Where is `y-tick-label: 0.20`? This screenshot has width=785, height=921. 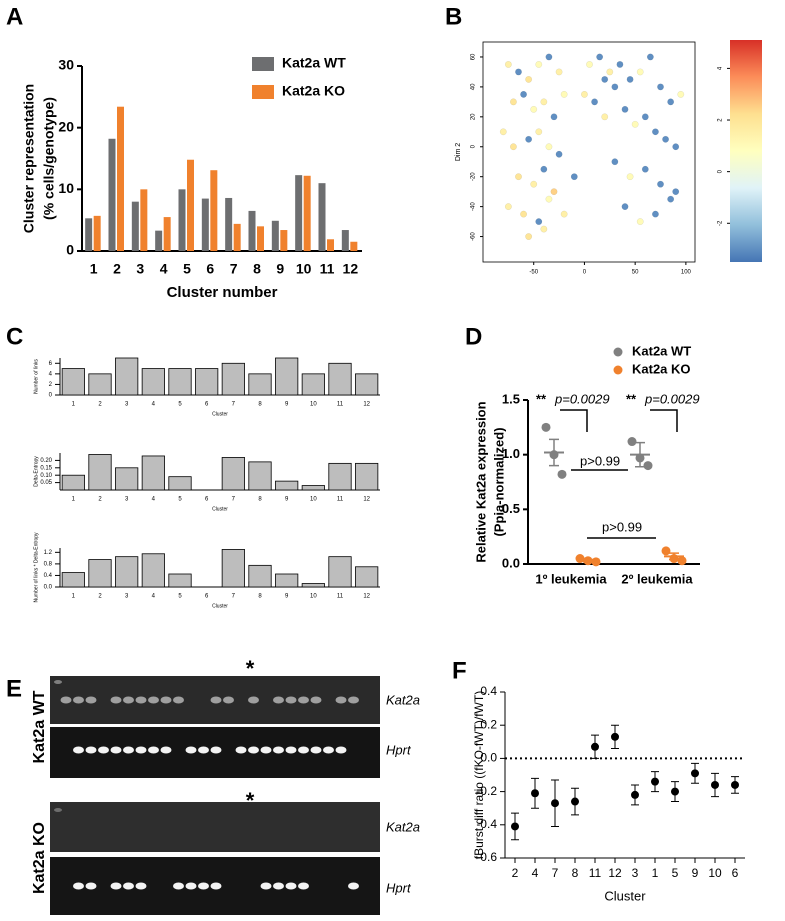 y-tick-label: 0.20 is located at coordinates (46, 461).